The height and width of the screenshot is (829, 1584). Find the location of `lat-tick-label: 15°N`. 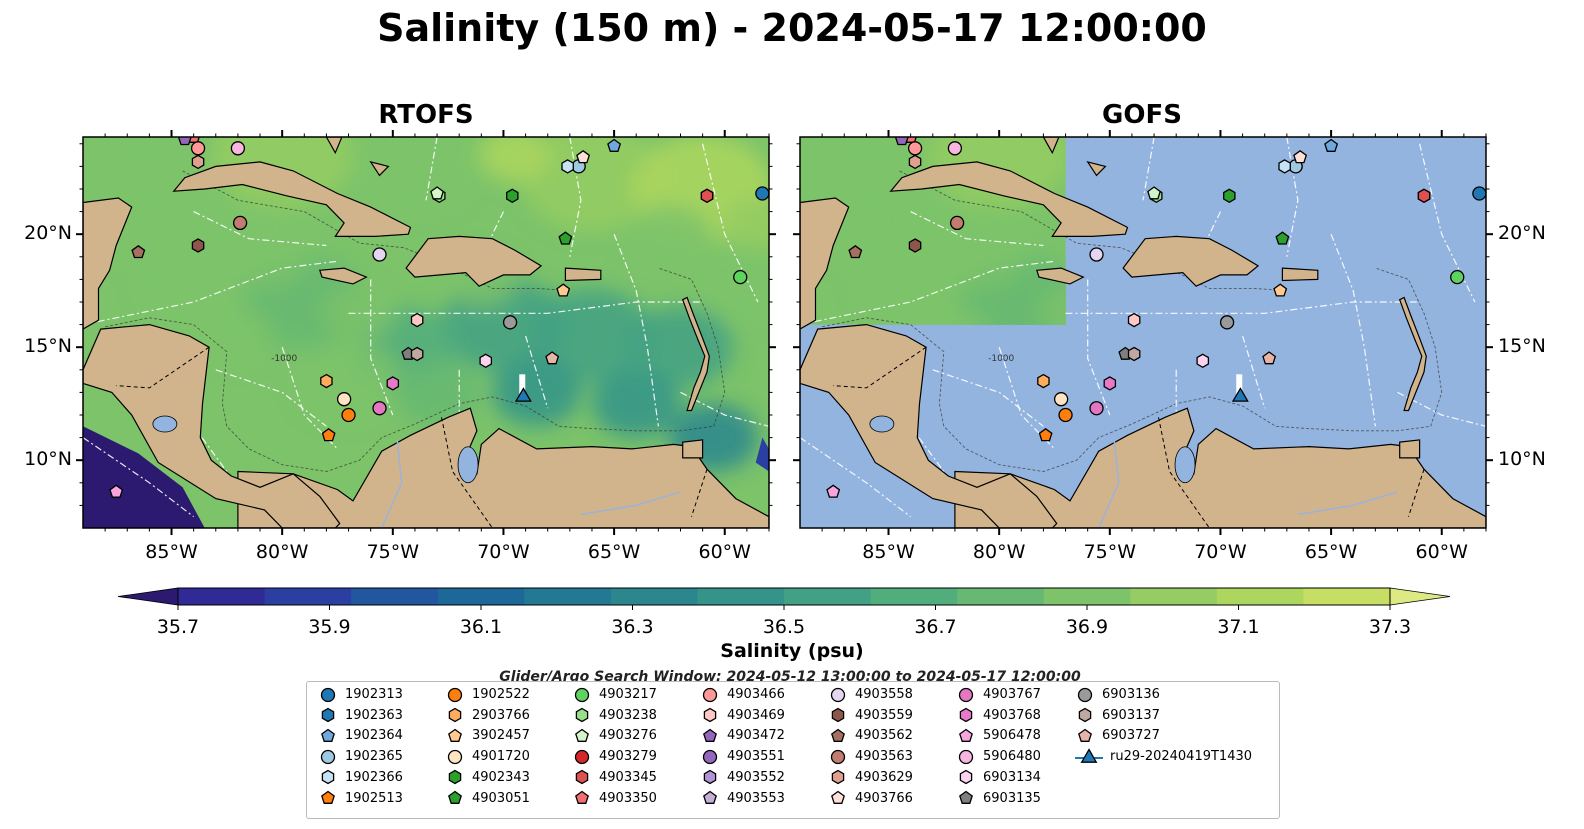

lat-tick-label: 15°N is located at coordinates (48, 346).